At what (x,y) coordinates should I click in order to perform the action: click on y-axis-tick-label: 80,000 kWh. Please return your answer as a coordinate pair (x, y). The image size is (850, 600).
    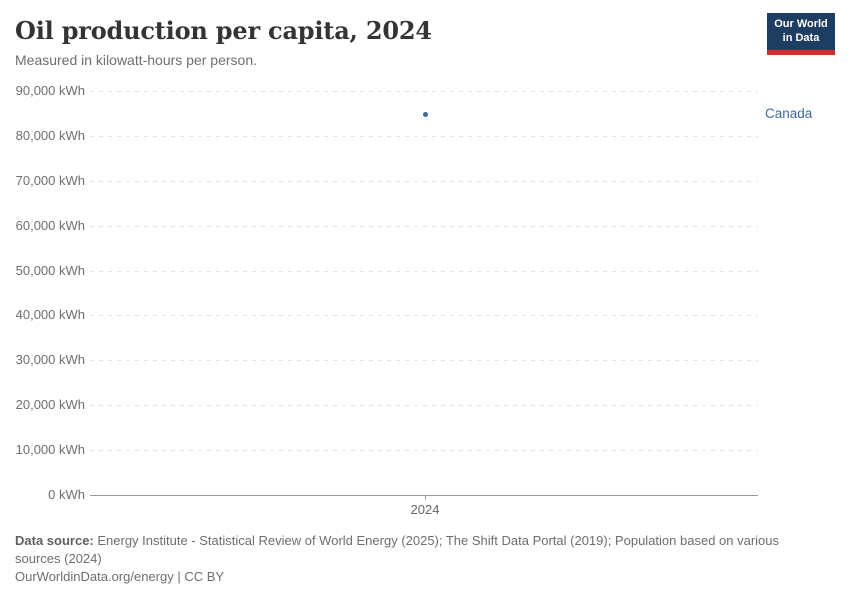
    Looking at the image, I should click on (50, 135).